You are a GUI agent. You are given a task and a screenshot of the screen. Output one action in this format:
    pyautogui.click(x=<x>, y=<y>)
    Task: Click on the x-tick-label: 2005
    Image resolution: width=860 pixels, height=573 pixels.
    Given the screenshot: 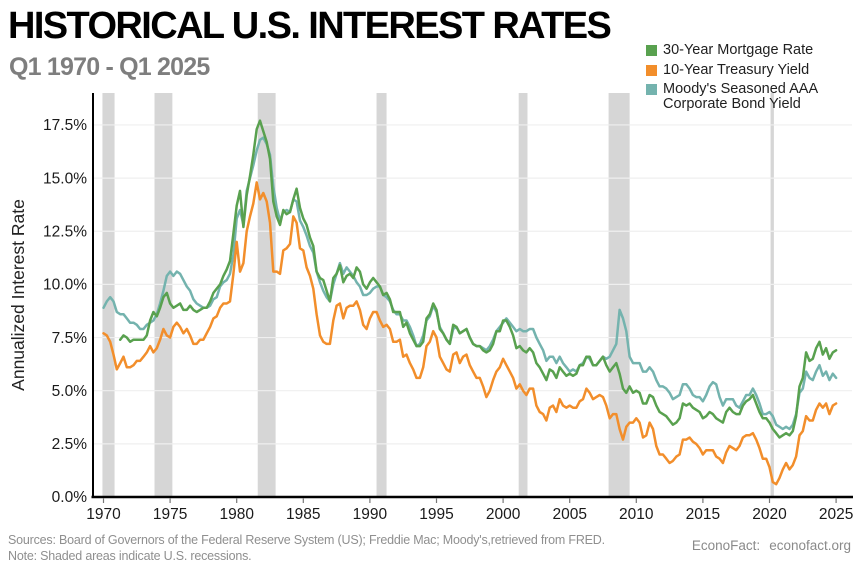 What is the action you would take?
    pyautogui.click(x=569, y=514)
    